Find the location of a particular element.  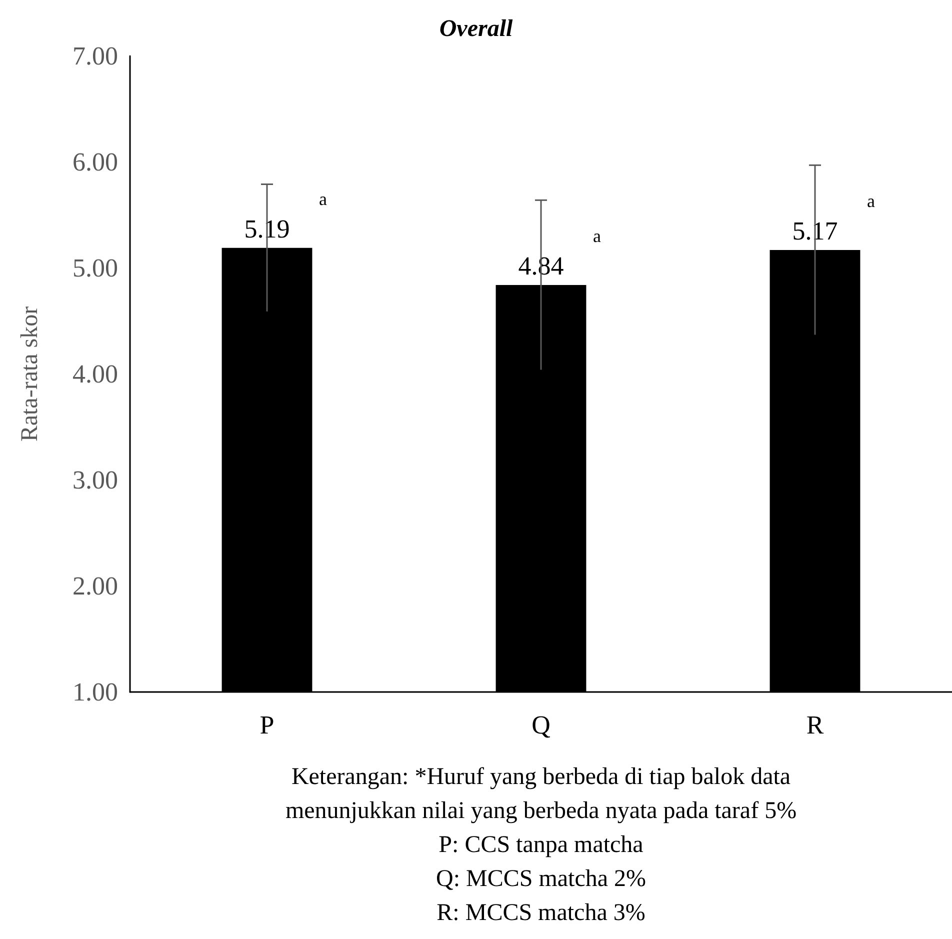

text: P: CCS tanpa matcha is located at coordinates (541, 845).